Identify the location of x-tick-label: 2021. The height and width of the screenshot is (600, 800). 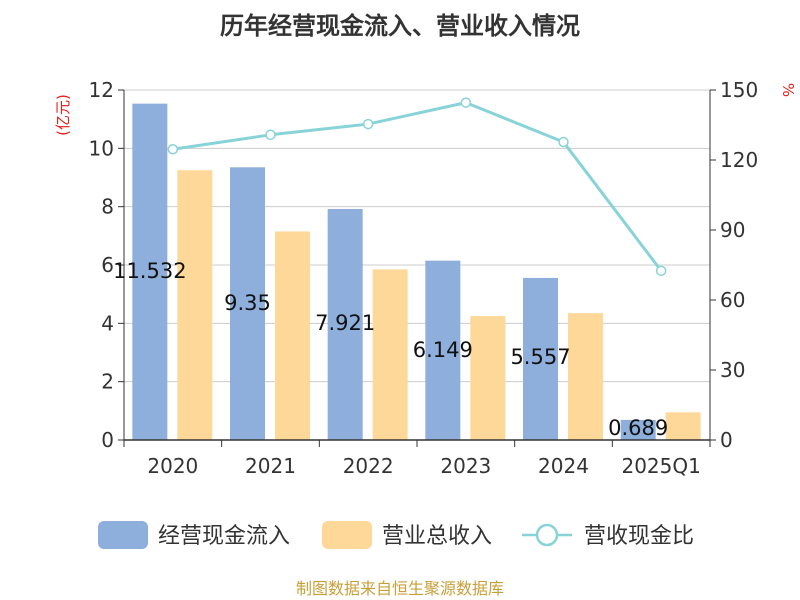
(270, 466).